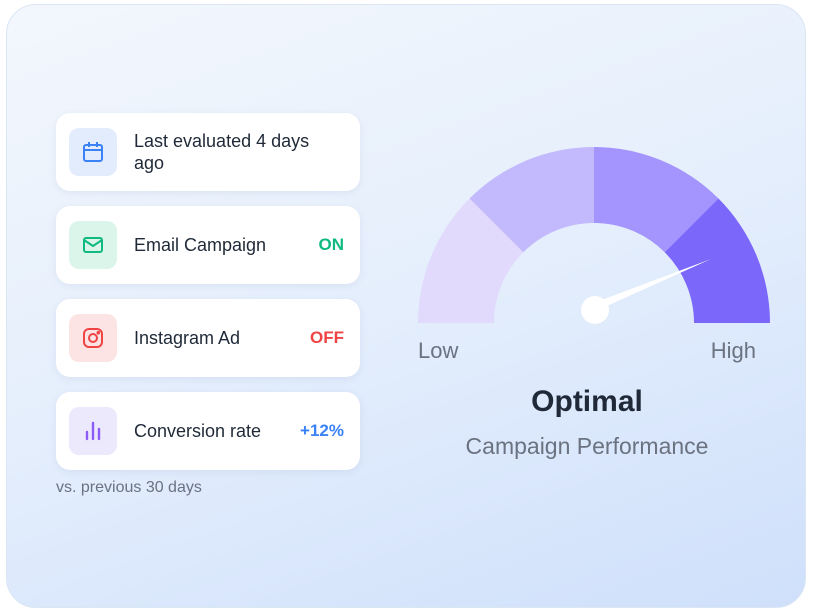 This screenshot has width=814, height=614. What do you see at coordinates (650, 286) in the screenshot?
I see `needle` at bounding box center [650, 286].